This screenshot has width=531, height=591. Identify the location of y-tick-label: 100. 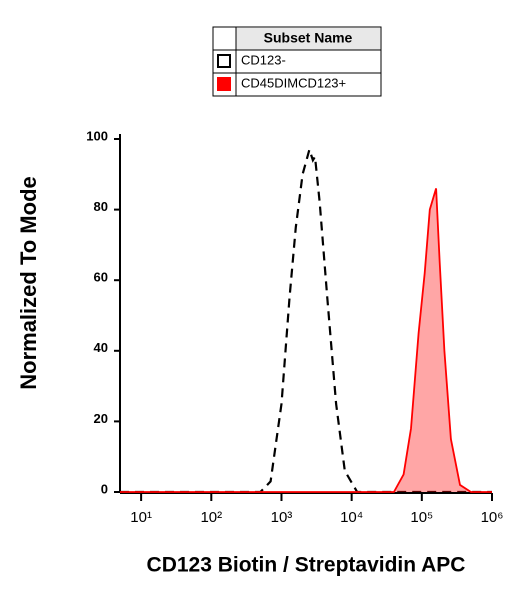
(97, 135).